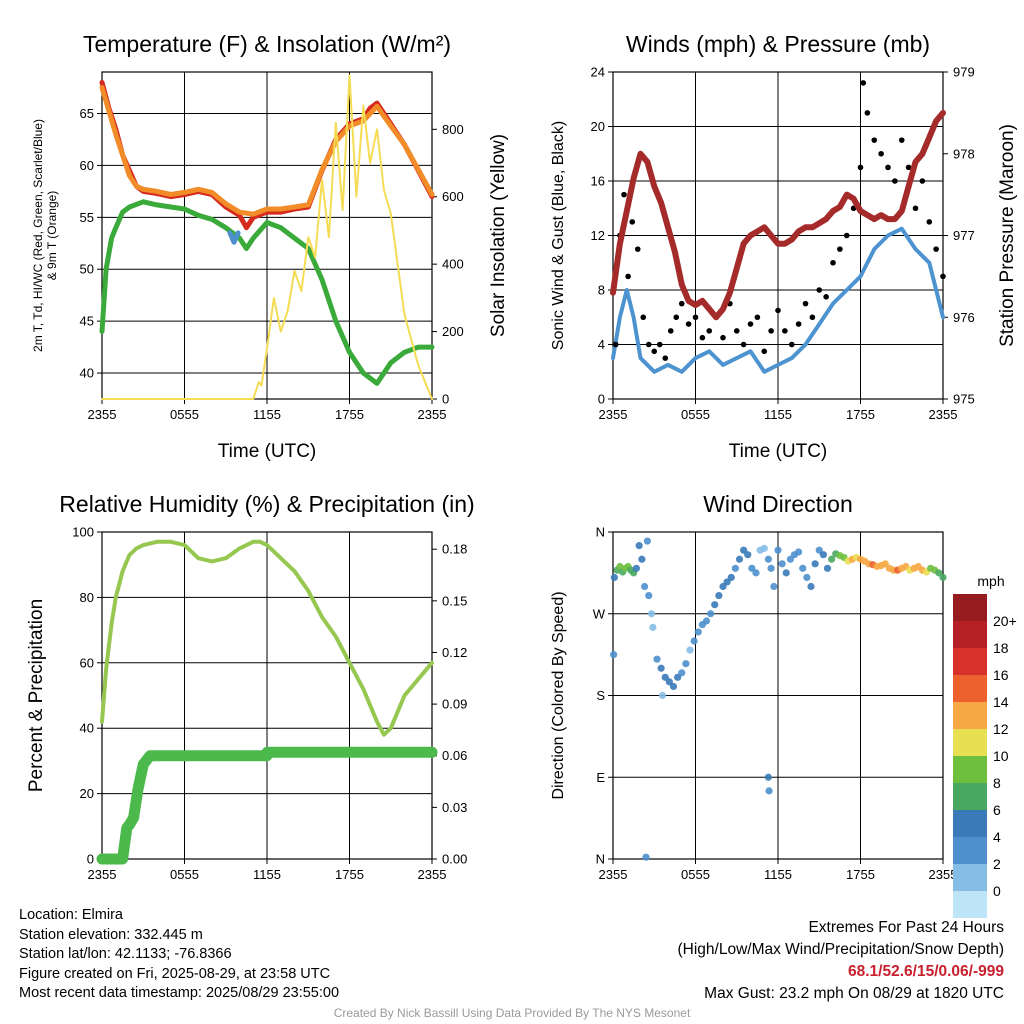 Image resolution: width=1024 pixels, height=1024 pixels. Describe the element at coordinates (267, 237) in the screenshot. I see `series-solar-insolation` at that location.